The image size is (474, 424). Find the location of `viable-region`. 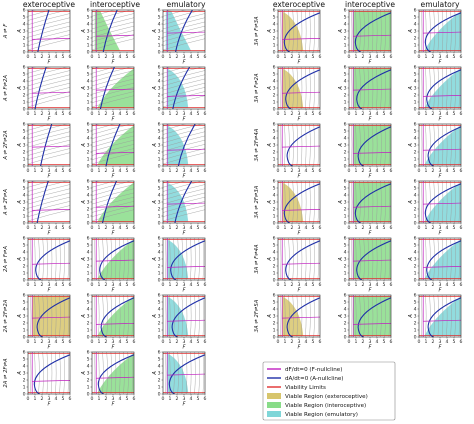

viable-region is located at coordinates (372, 145).